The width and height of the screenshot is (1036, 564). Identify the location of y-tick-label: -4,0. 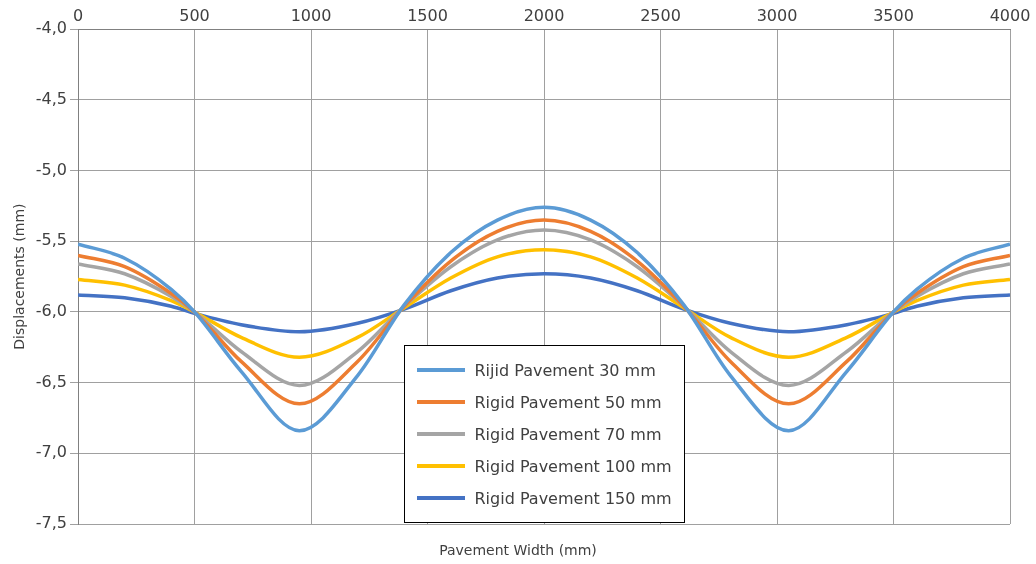
(51, 28).